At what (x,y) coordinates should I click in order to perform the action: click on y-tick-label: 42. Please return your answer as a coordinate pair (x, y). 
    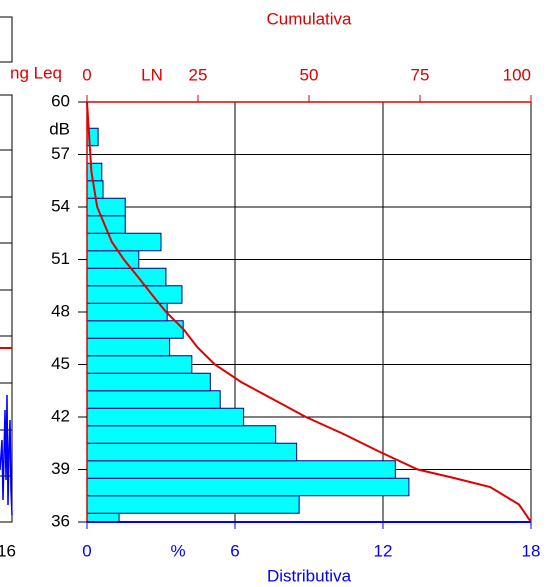
    Looking at the image, I should click on (60, 415).